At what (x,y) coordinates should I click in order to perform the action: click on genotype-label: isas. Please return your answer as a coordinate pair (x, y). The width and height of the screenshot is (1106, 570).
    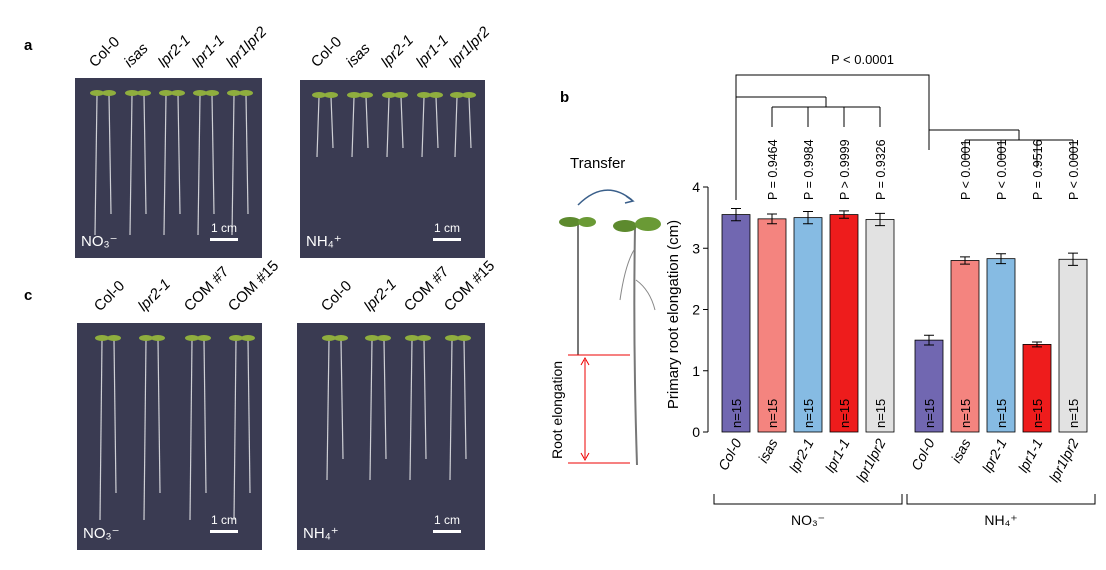
    Looking at the image, I should click on (136, 55).